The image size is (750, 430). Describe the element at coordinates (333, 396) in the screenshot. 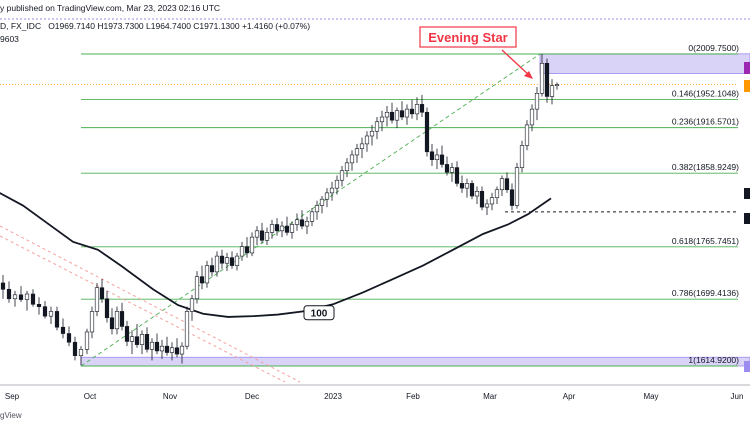

I see `x-tick-label: 2023` at that location.